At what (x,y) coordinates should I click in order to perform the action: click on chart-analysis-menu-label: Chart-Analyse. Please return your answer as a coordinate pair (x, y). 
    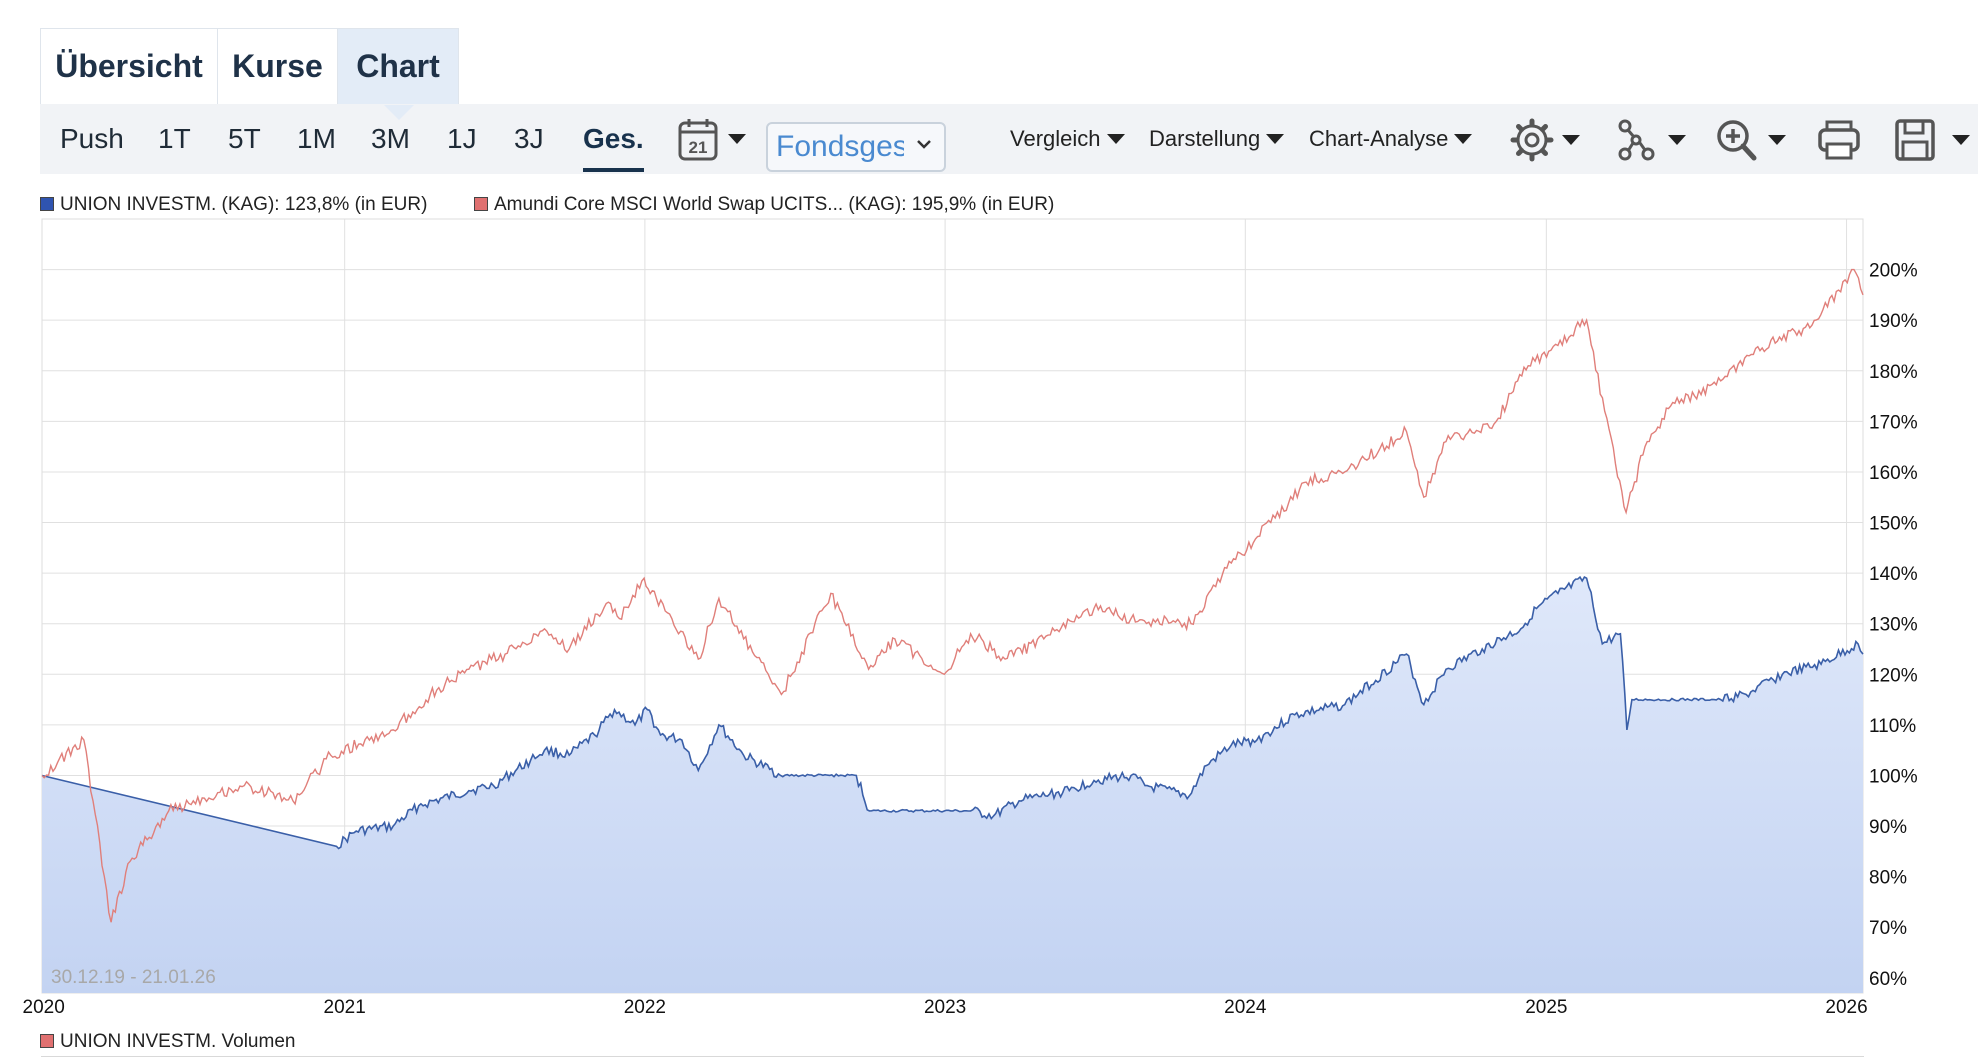
    Looking at the image, I should click on (1379, 138).